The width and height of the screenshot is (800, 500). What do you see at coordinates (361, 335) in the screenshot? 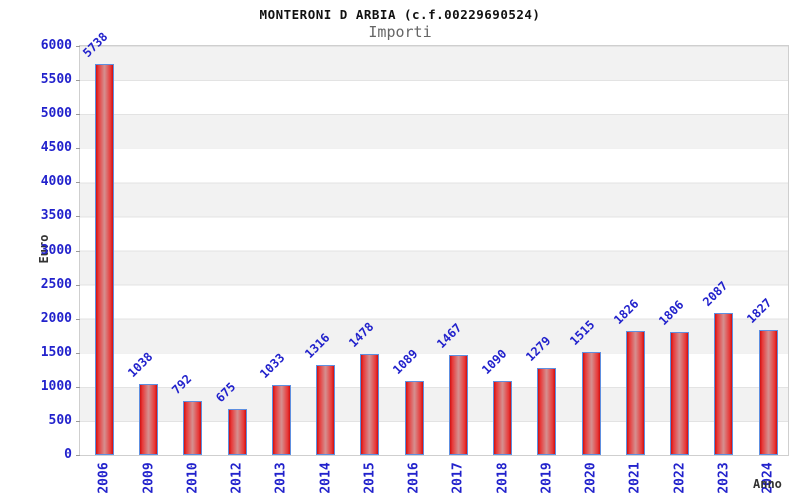
I see `bar-value-label: 1478` at bounding box center [361, 335].